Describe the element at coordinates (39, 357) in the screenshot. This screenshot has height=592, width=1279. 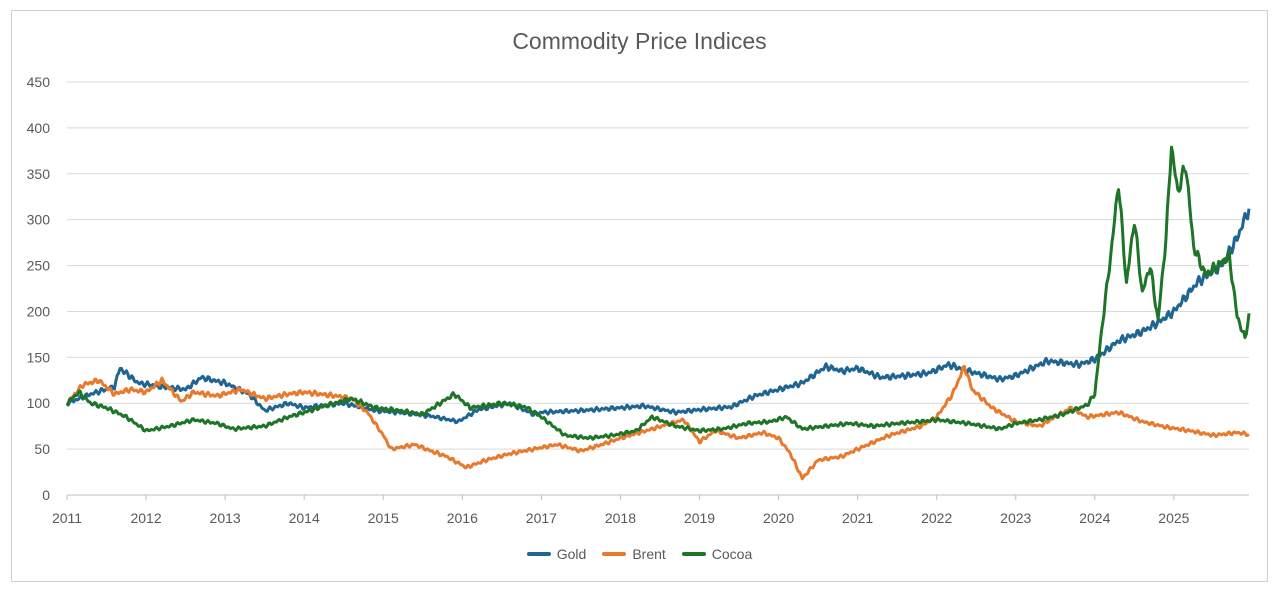
I see `y-tick-label: 150` at that location.